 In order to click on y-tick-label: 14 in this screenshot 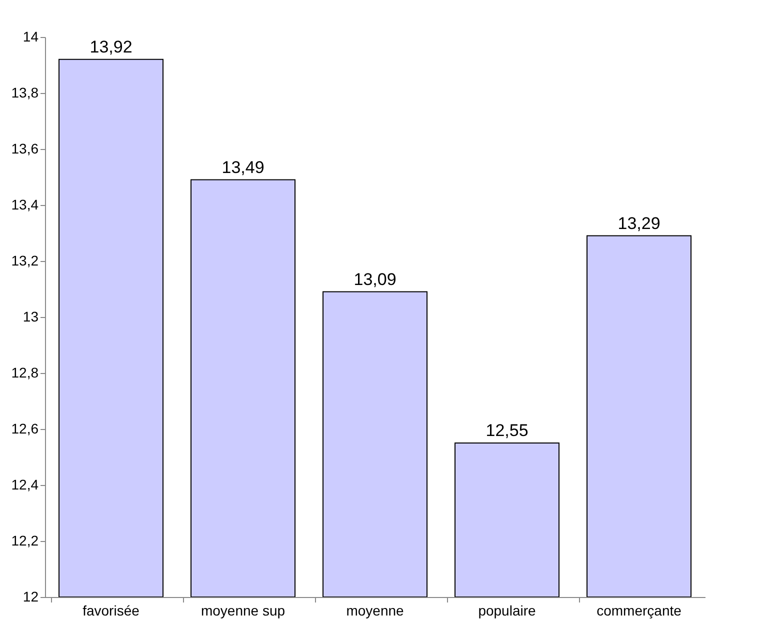, I will do `click(30, 36)`.